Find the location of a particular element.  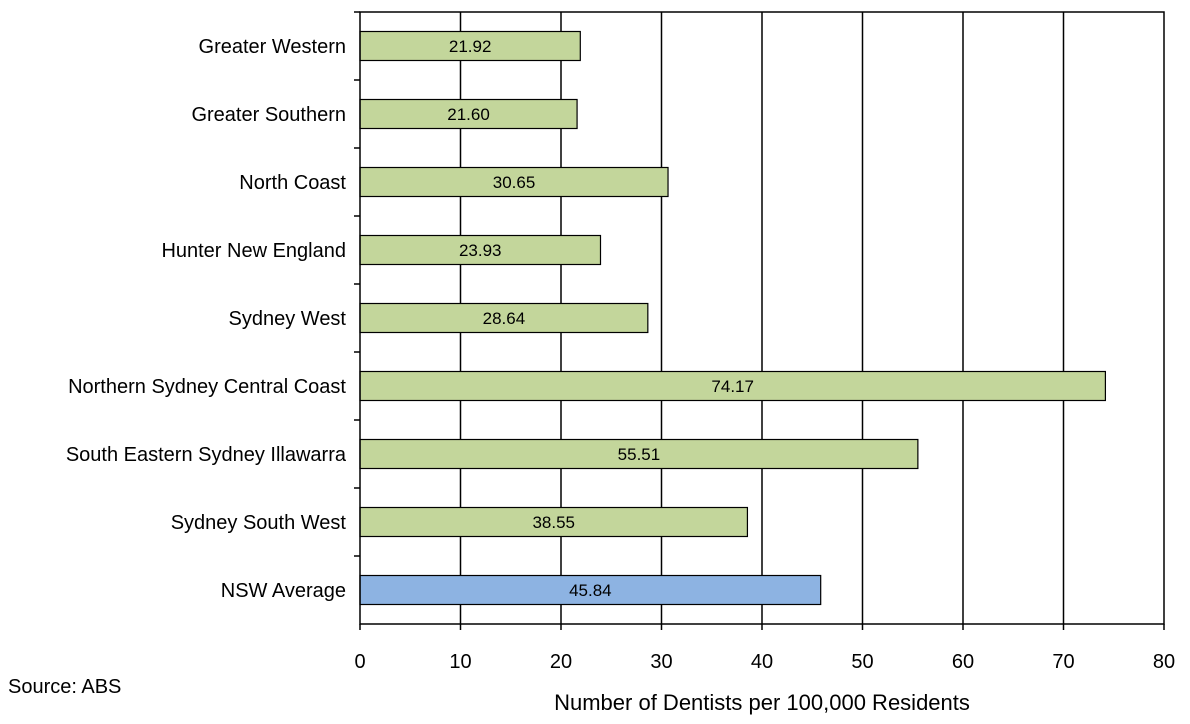

data-label: 23.93 is located at coordinates (480, 250).